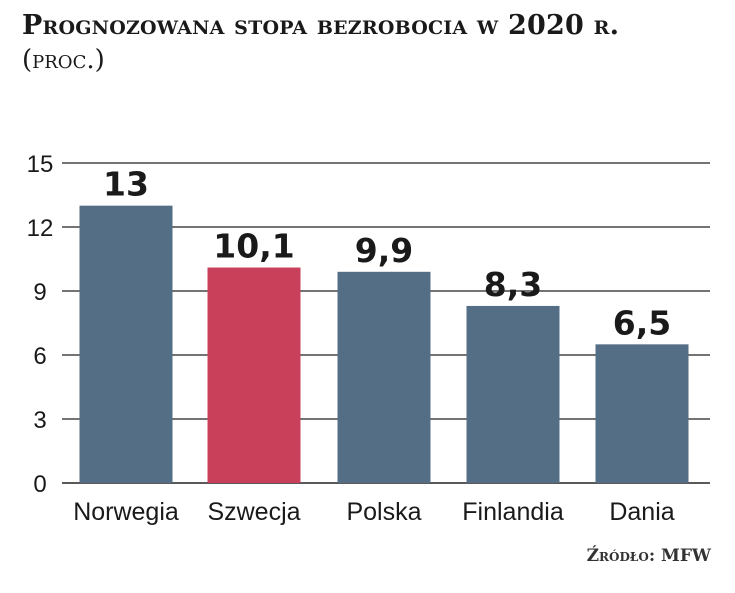  What do you see at coordinates (39, 484) in the screenshot?
I see `y-tick-label: 0` at bounding box center [39, 484].